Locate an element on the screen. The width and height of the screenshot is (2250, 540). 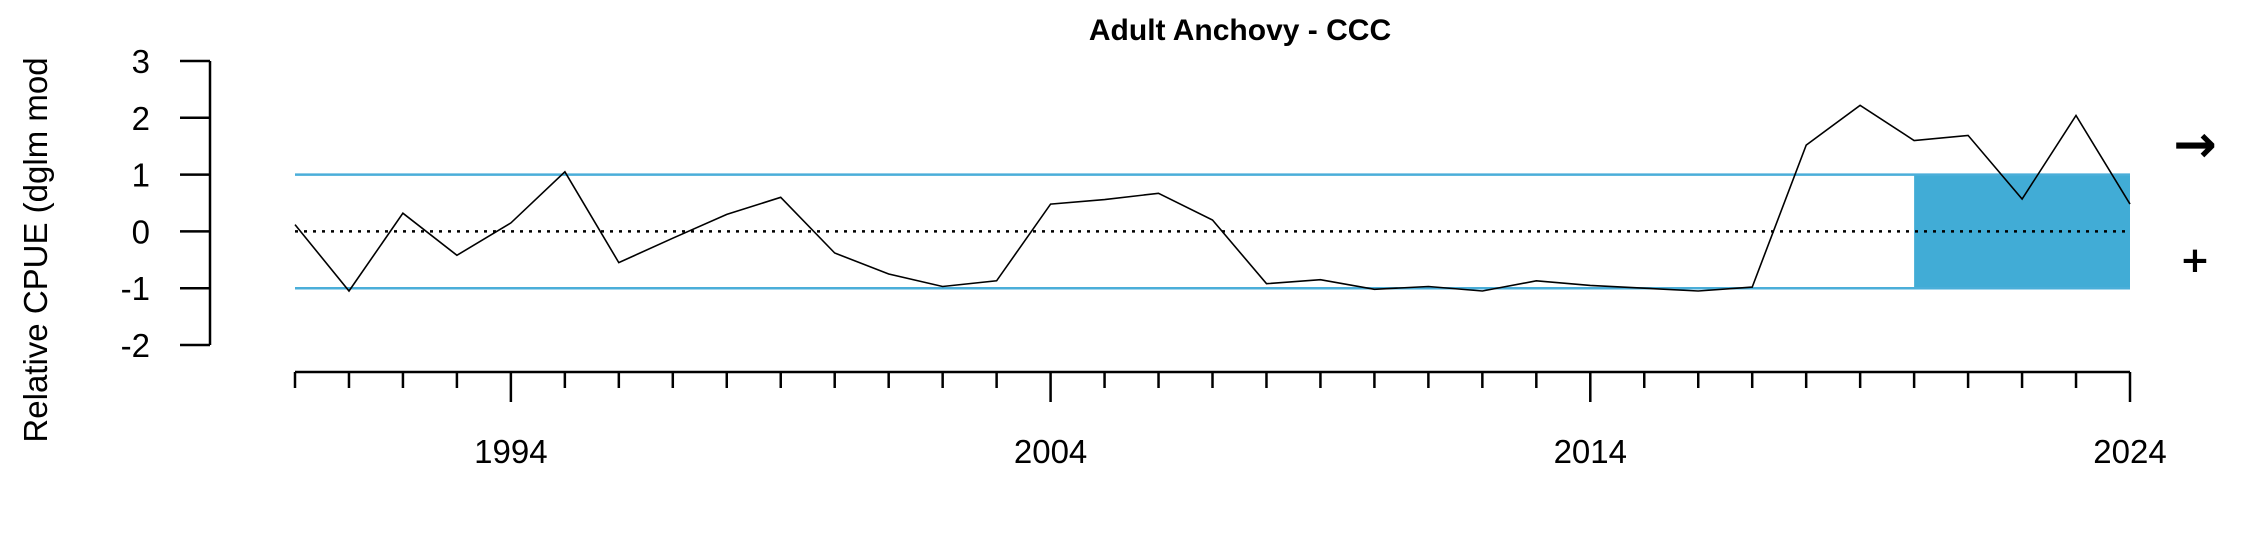
trend-arrow-symbol: → is located at coordinates (2195, 145).